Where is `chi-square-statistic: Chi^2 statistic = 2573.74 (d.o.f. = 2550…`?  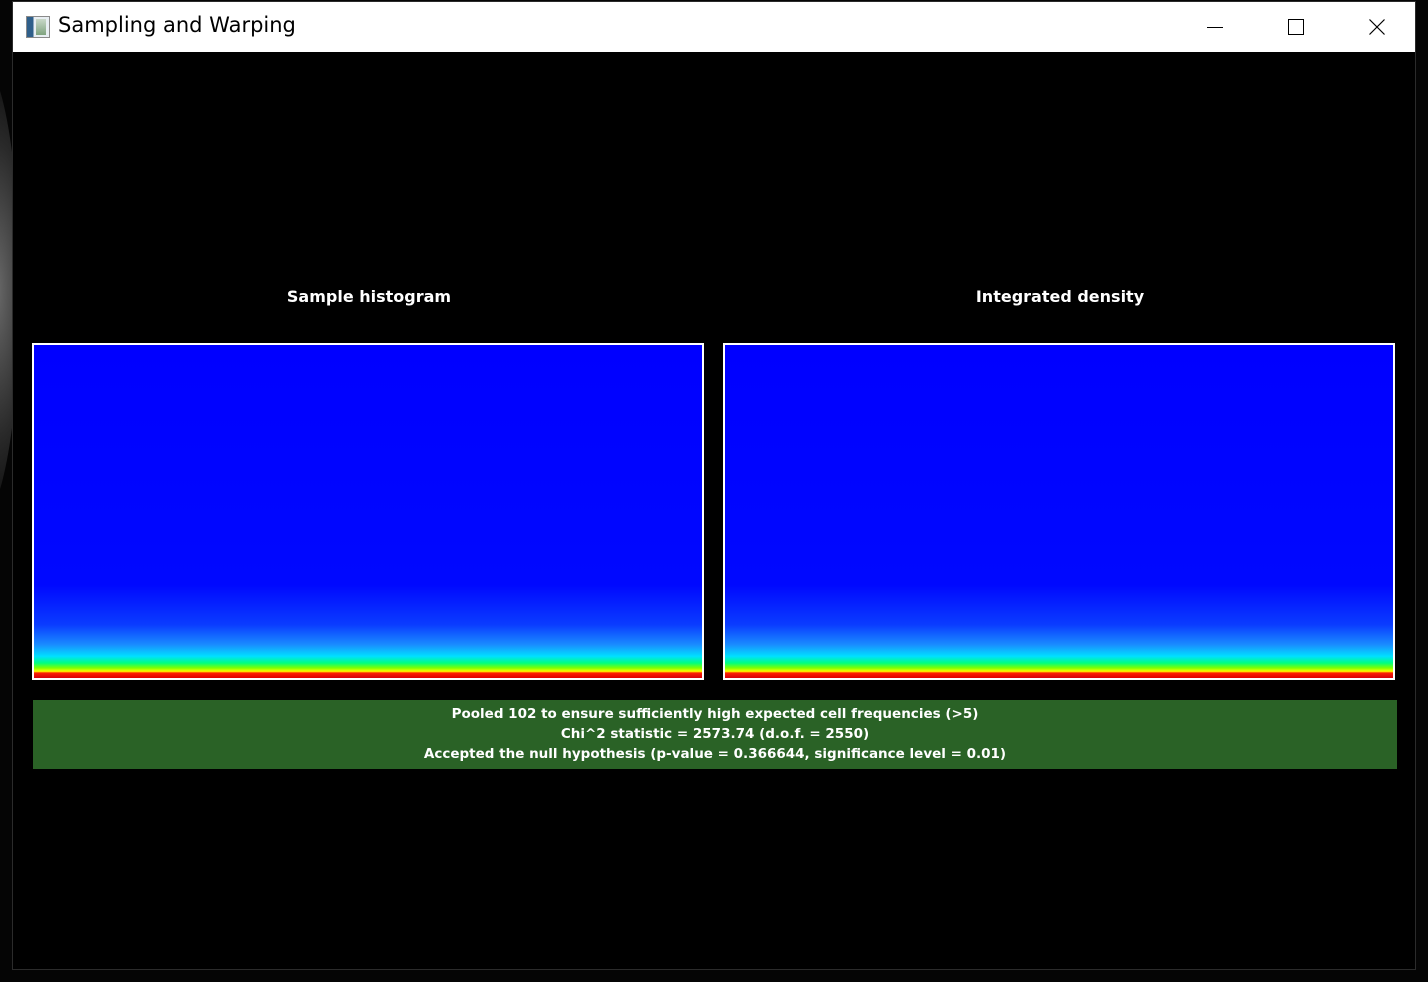
chi-square-statistic: Chi^2 statistic = 2573.74 (d.o.f. = 2550… is located at coordinates (715, 734).